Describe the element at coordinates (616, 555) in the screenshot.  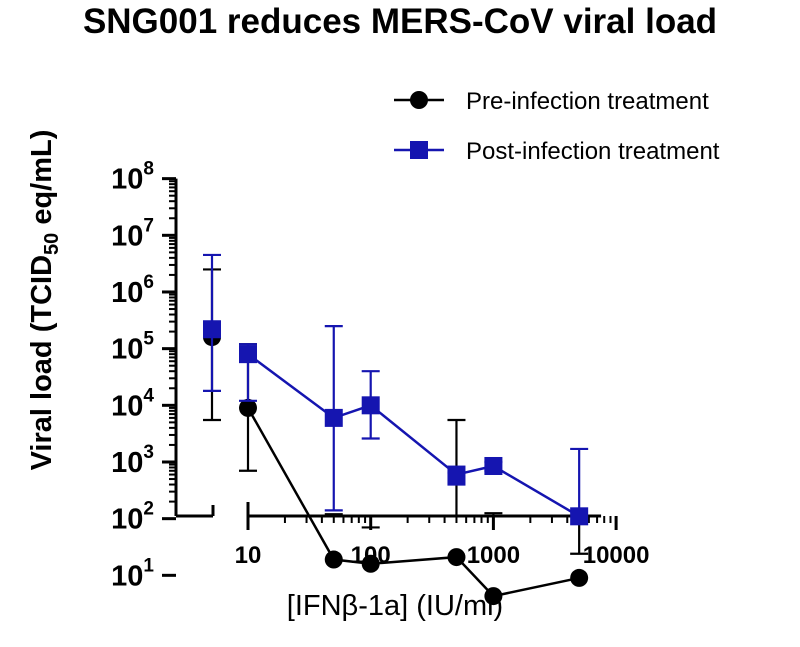
I see `x-tick-label: 10000` at that location.